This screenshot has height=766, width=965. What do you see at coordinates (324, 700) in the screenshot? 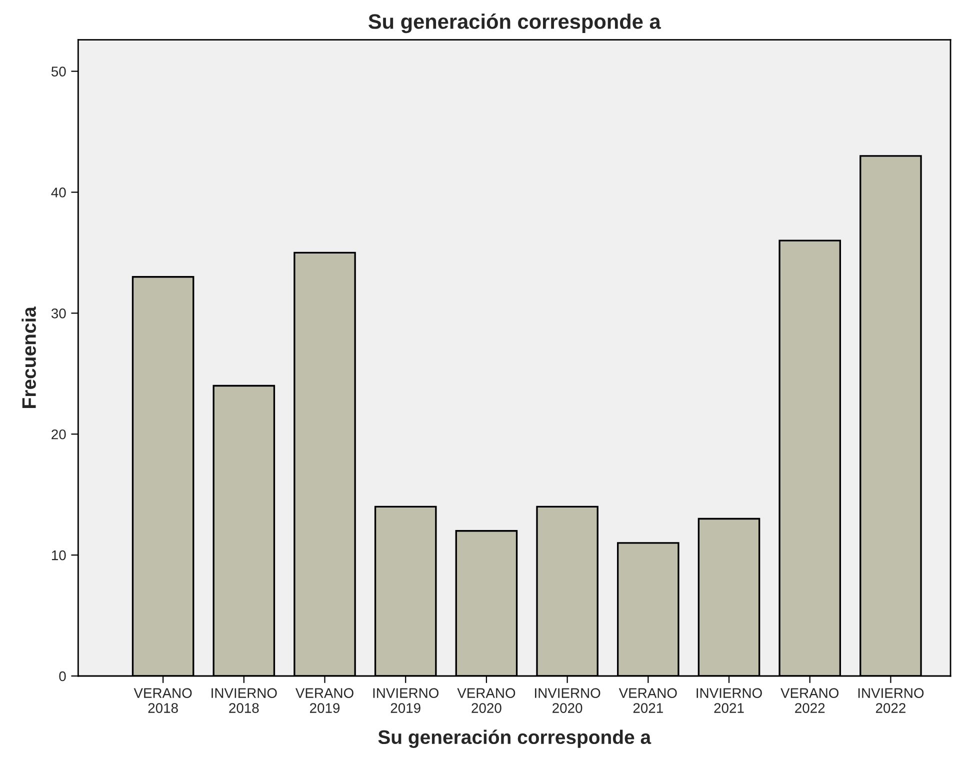
I see `x-tick-label: VERANO 2019` at bounding box center [324, 700].